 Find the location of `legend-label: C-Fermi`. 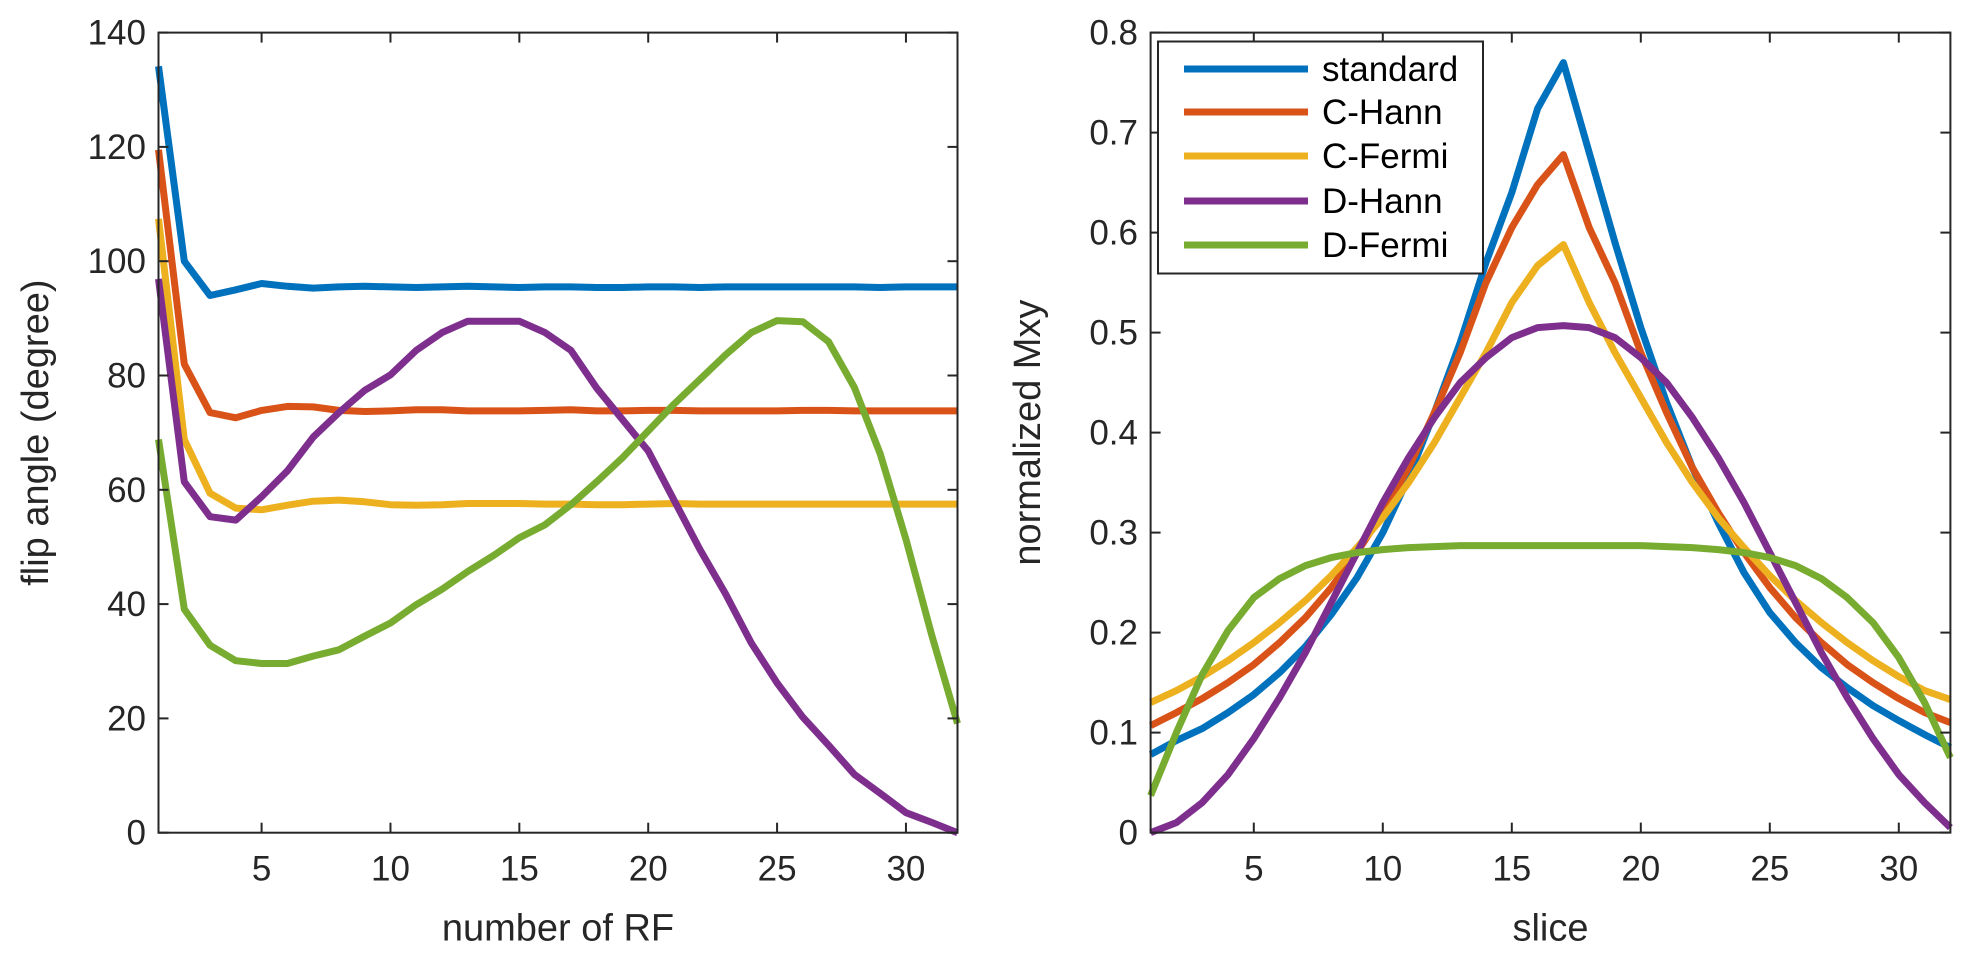

legend-label: C-Fermi is located at coordinates (1385, 156).